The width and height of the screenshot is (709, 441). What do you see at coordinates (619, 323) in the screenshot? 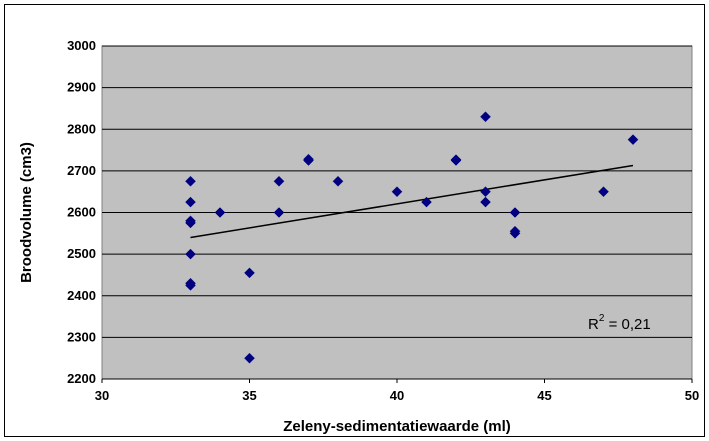
I see `r-squared-label: R2 = 0,21` at bounding box center [619, 323].